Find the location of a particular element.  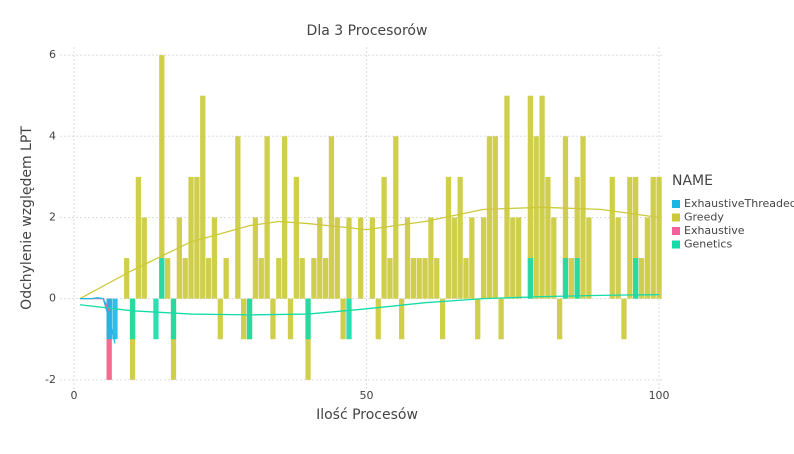

y-tick-label: 2 is located at coordinates (52, 216).